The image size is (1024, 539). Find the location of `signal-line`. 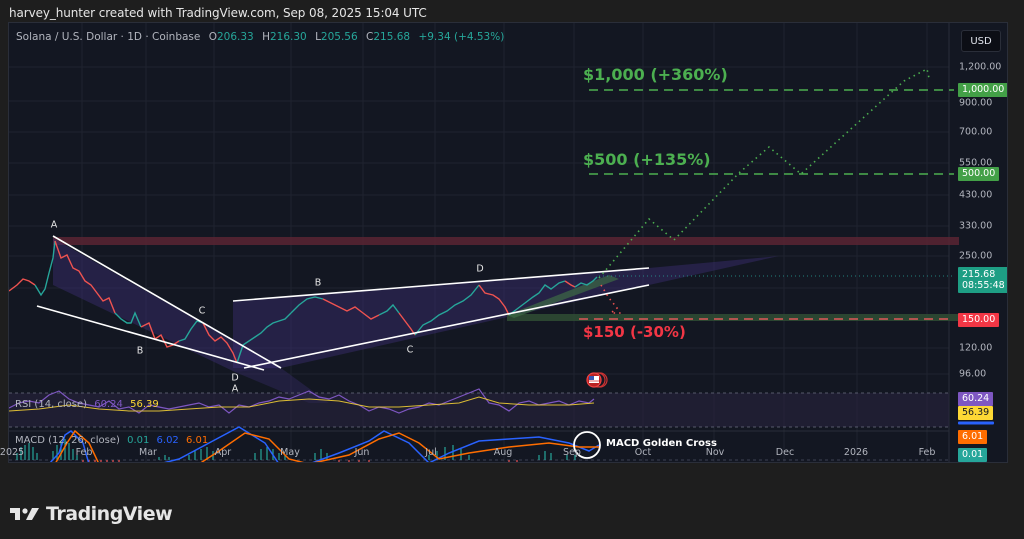

signal-line is located at coordinates (327, 445).